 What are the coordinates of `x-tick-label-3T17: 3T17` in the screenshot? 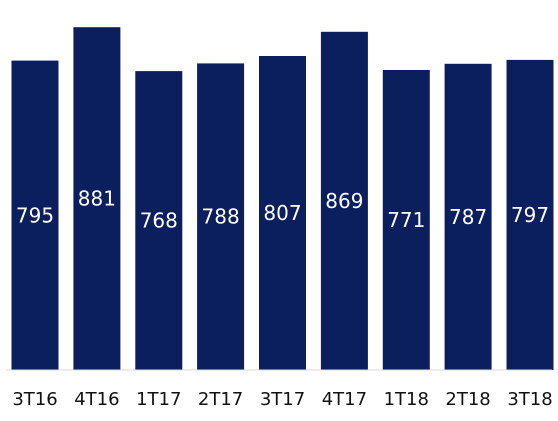 It's located at (282, 399).